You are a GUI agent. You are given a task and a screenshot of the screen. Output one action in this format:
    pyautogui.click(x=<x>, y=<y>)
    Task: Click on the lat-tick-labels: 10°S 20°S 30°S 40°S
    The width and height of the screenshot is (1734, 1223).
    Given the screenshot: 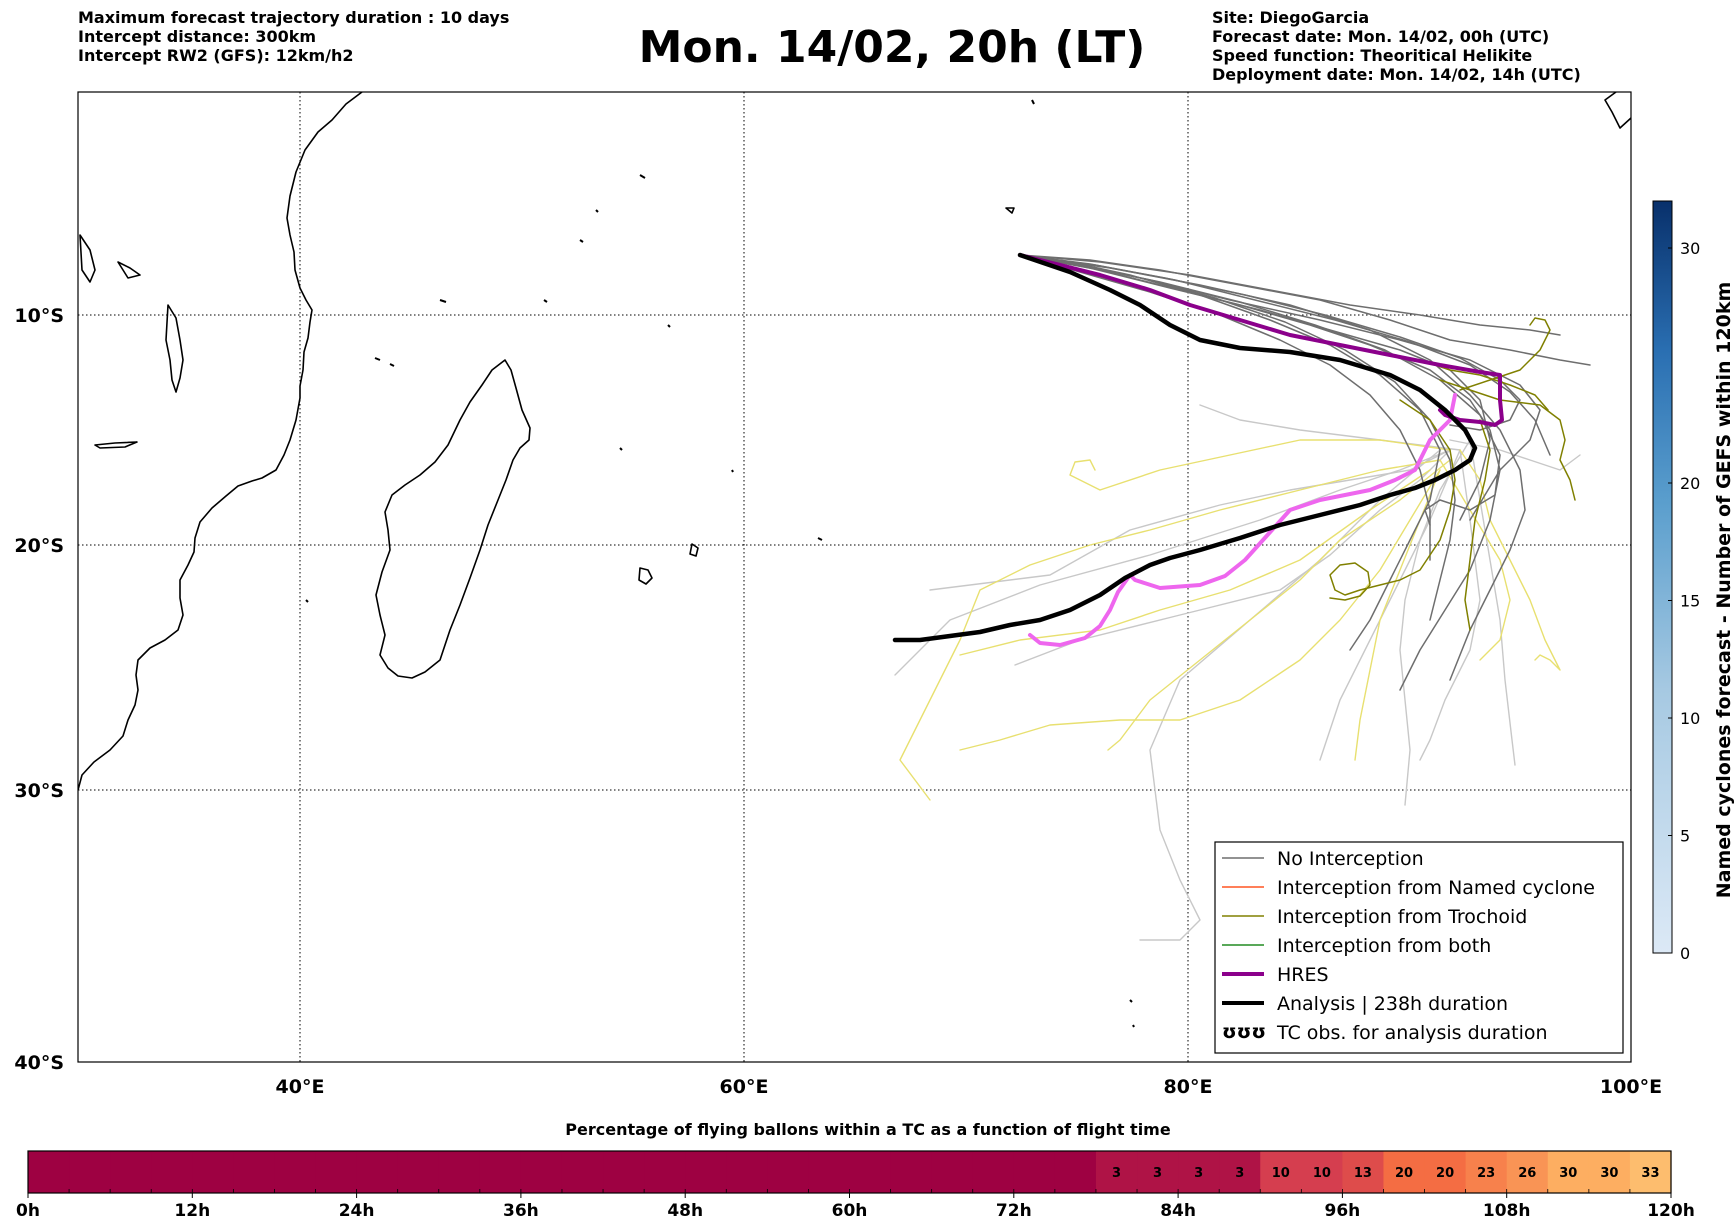 What is the action you would take?
    pyautogui.click(x=39, y=689)
    